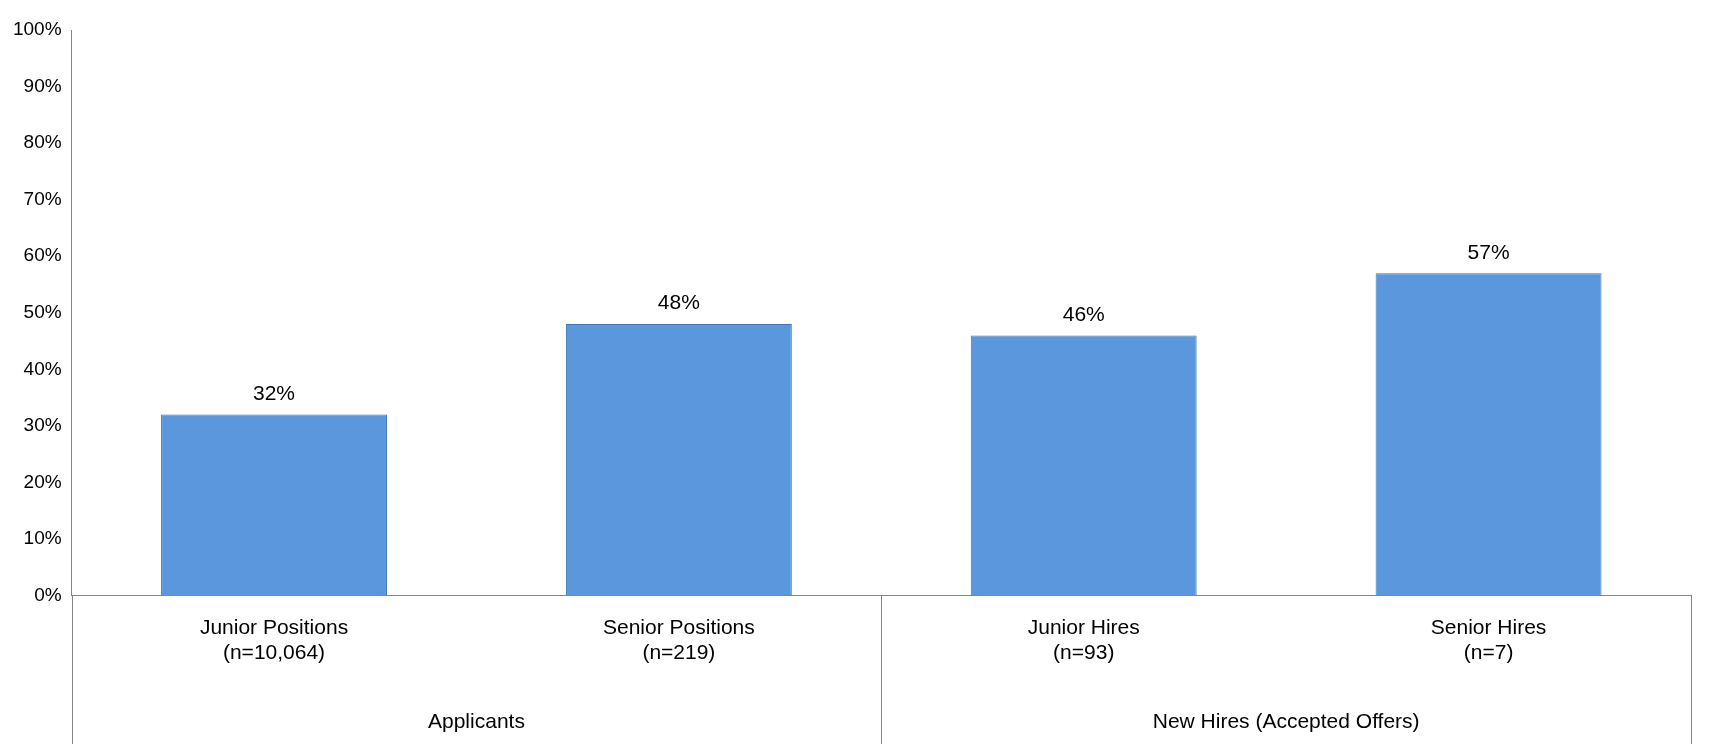  Describe the element at coordinates (1083, 313) in the screenshot. I see `data-label: 46%` at that location.